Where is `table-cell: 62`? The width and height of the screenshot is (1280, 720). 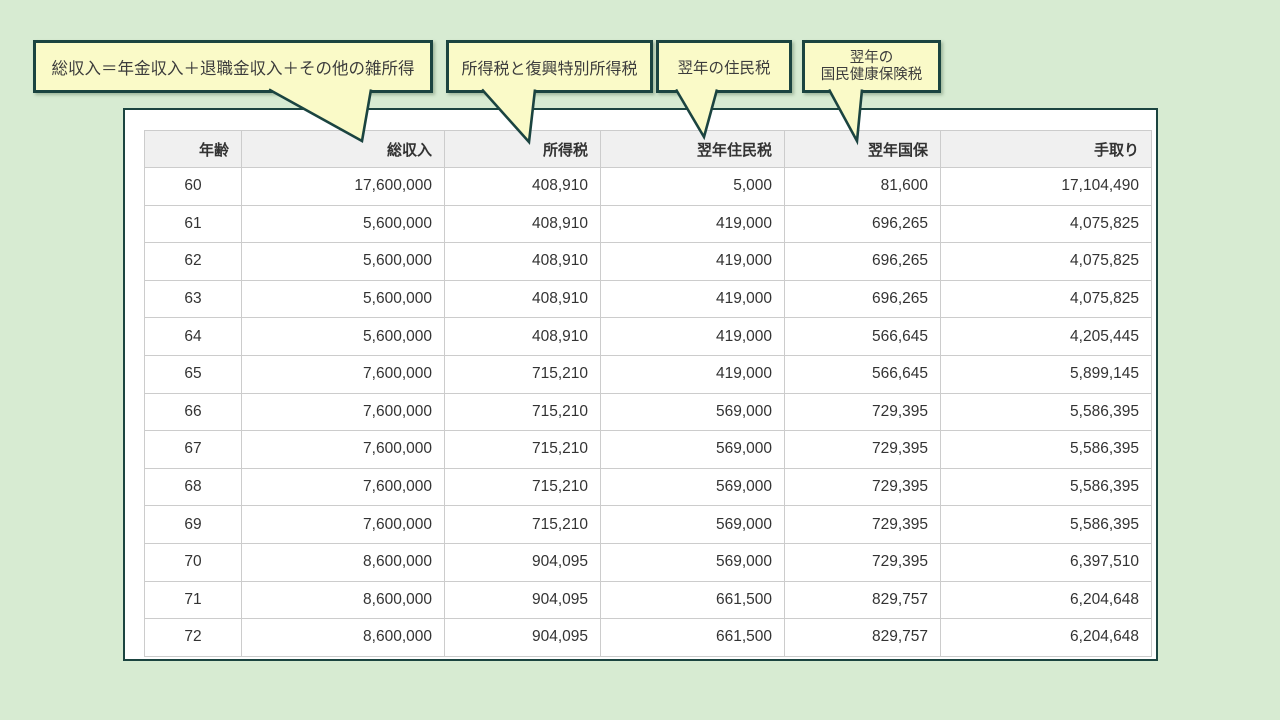
table-cell: 62 is located at coordinates (193, 261).